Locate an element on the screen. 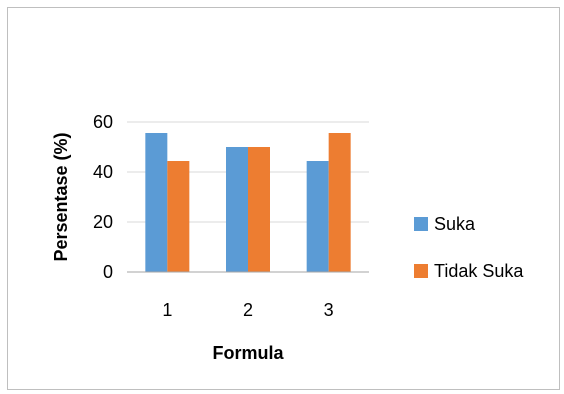 The height and width of the screenshot is (394, 564). legend: Suka Tidak Suka is located at coordinates (469, 247).